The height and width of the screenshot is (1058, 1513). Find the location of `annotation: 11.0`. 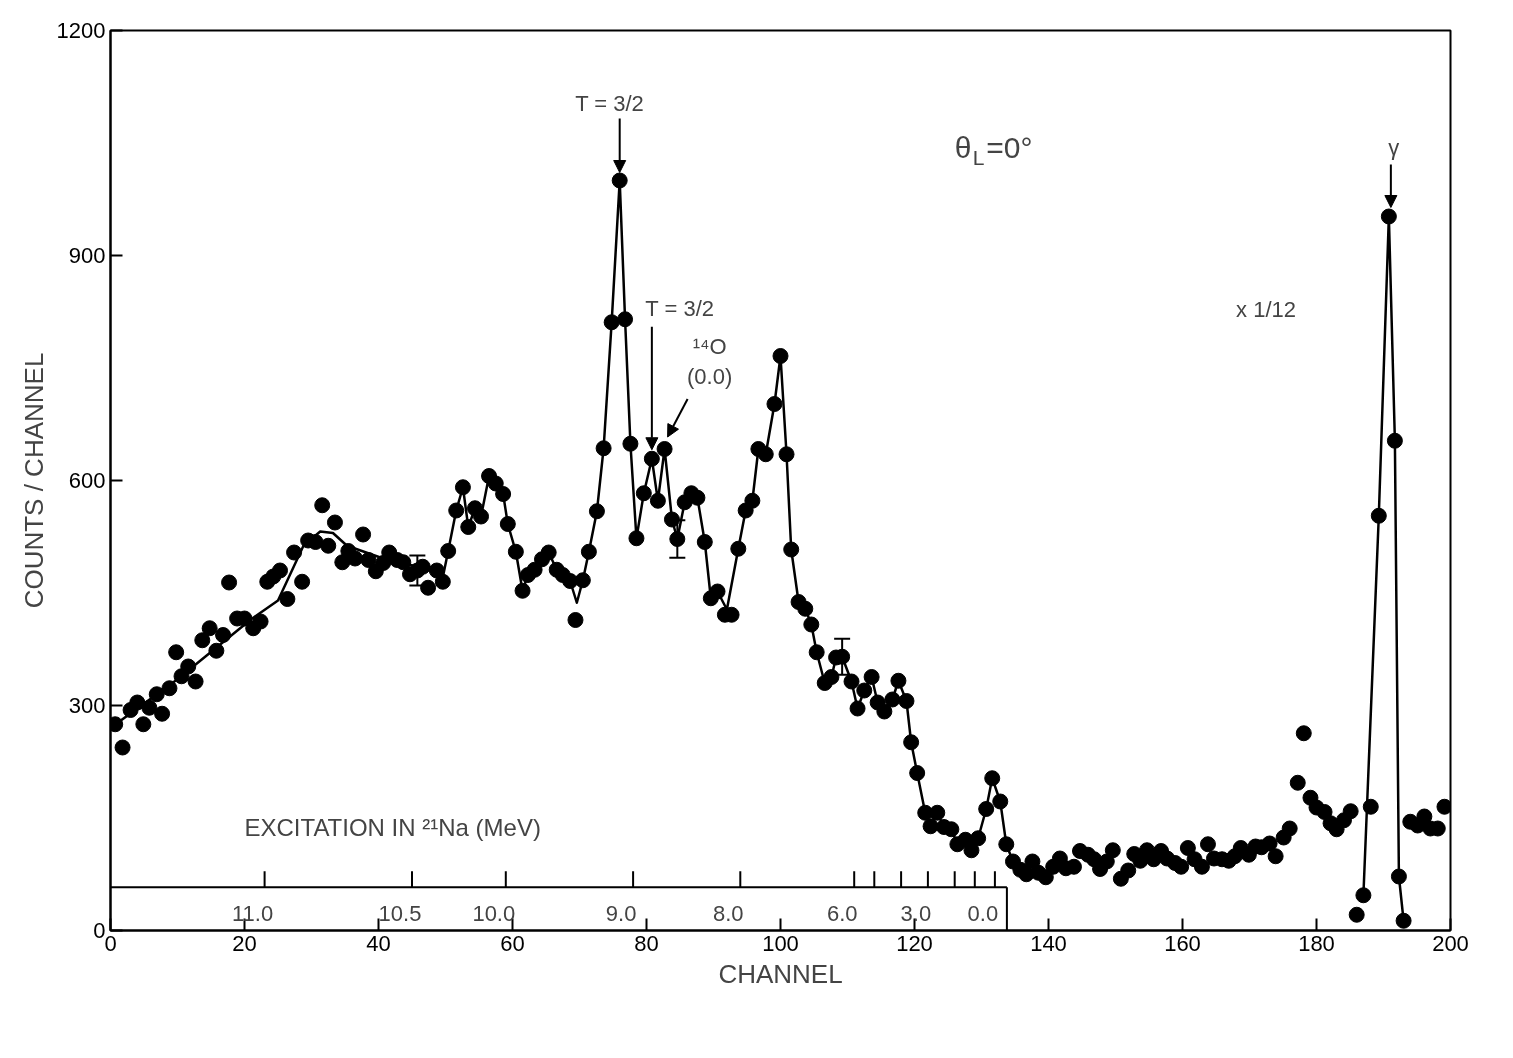

annotation: 11.0 is located at coordinates (253, 913).